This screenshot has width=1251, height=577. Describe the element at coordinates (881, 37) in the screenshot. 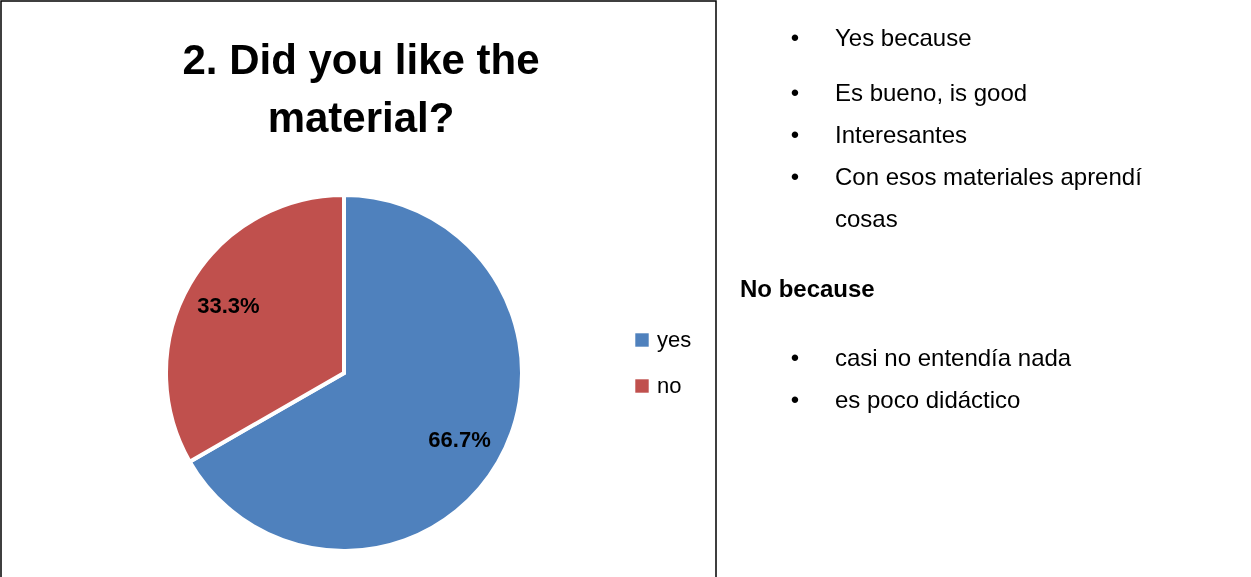

I see `text: • Yes because` at that location.